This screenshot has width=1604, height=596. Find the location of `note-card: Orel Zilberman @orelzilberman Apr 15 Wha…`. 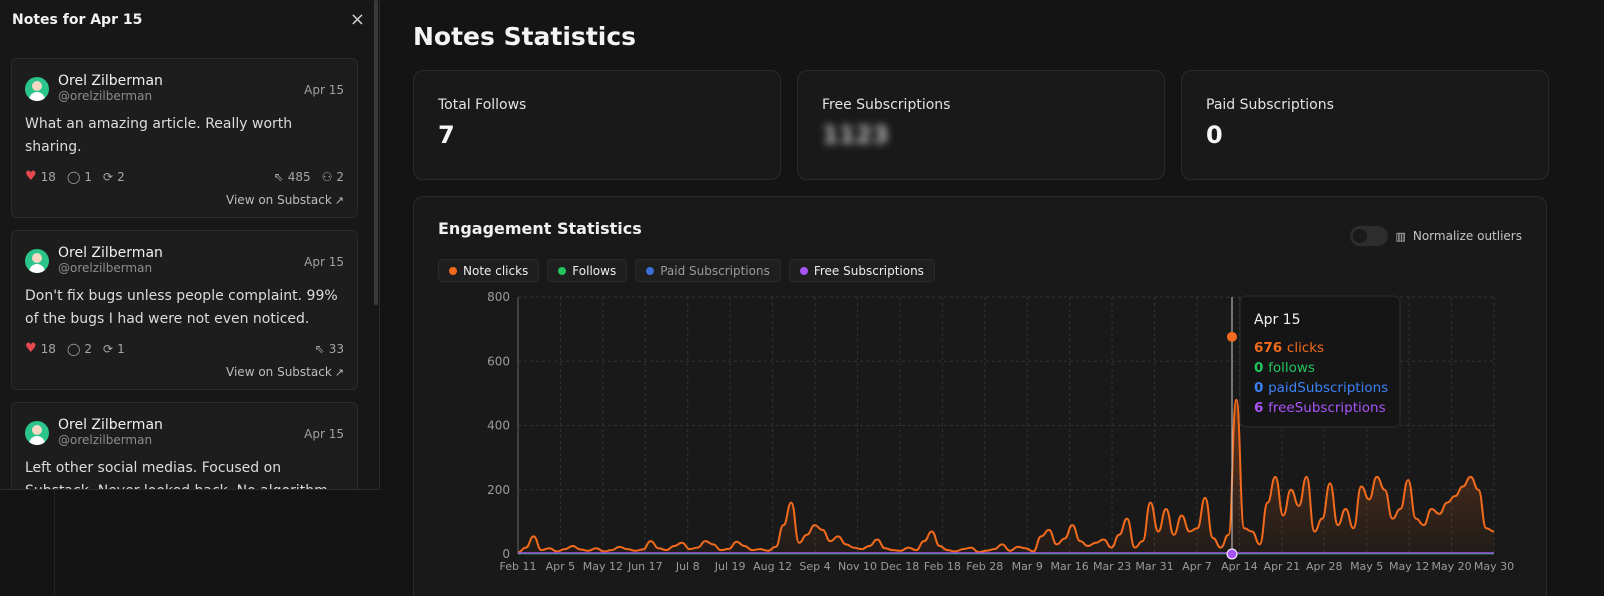

note-card: Orel Zilberman @orelzilberman Apr 15 Wha… is located at coordinates (184, 138).